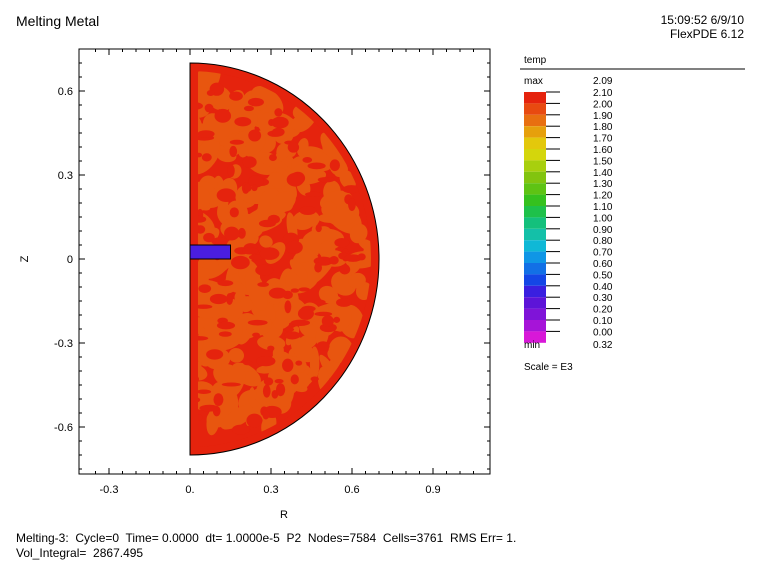 The width and height of the screenshot is (768, 576). I want to click on legend-level-label: 1.20, so click(603, 196).